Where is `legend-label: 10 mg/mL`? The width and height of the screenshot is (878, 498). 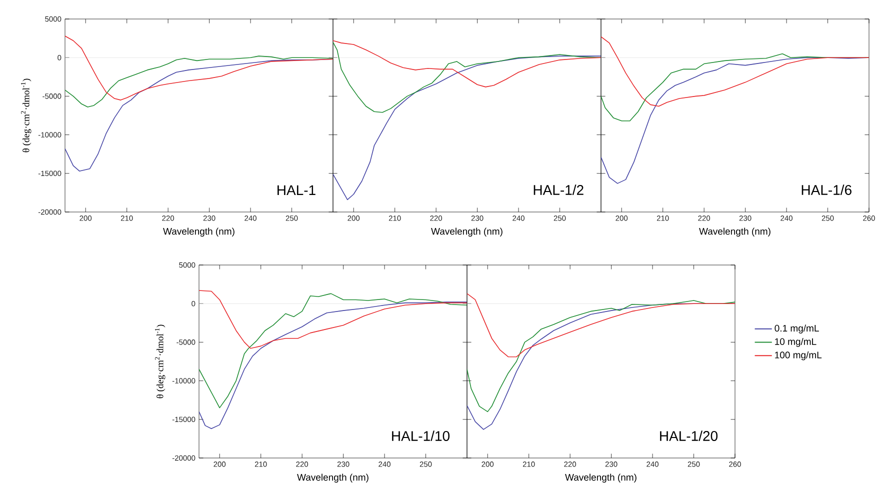 legend-label: 10 mg/mL is located at coordinates (795, 342).